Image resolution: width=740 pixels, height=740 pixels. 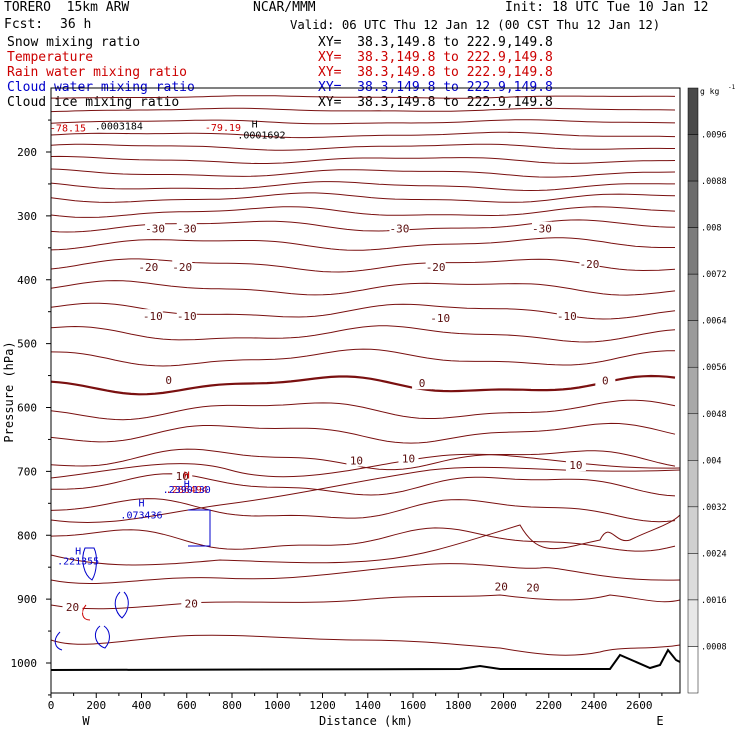 What do you see at coordinates (93, 102) in the screenshot?
I see `field-label-cloud-ice: Cloud ice mixing ratio` at bounding box center [93, 102].